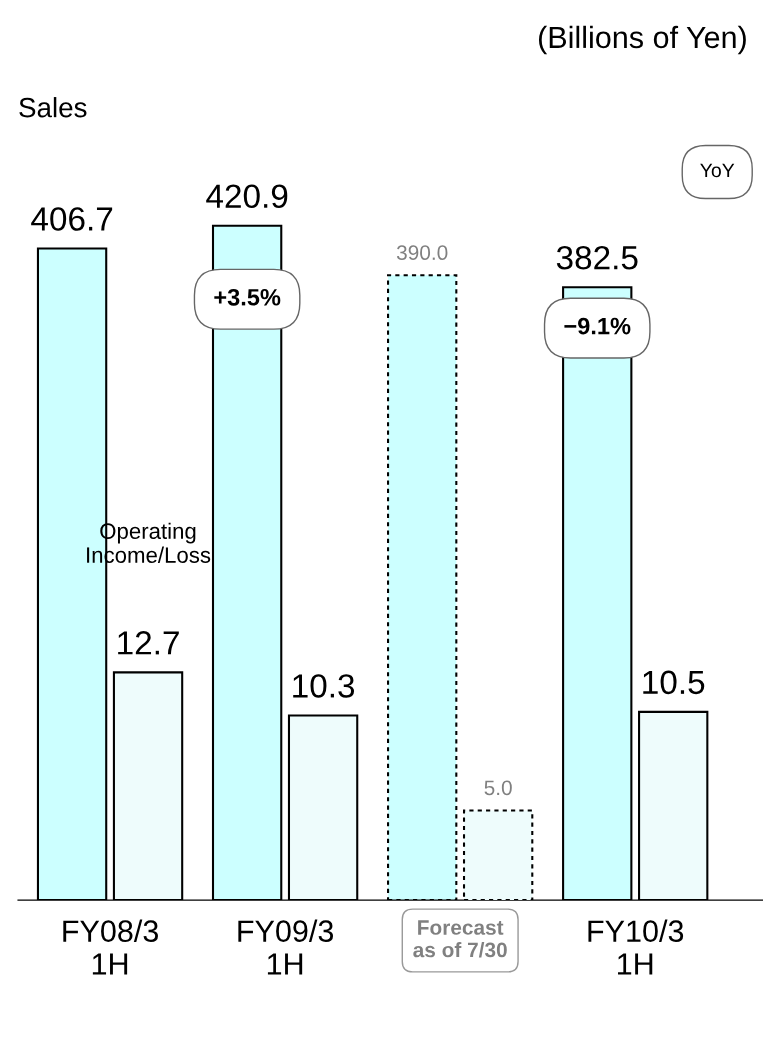 This screenshot has height=1043, width=763. What do you see at coordinates (642, 40) in the screenshot?
I see `text: (Billions of Yen)` at bounding box center [642, 40].